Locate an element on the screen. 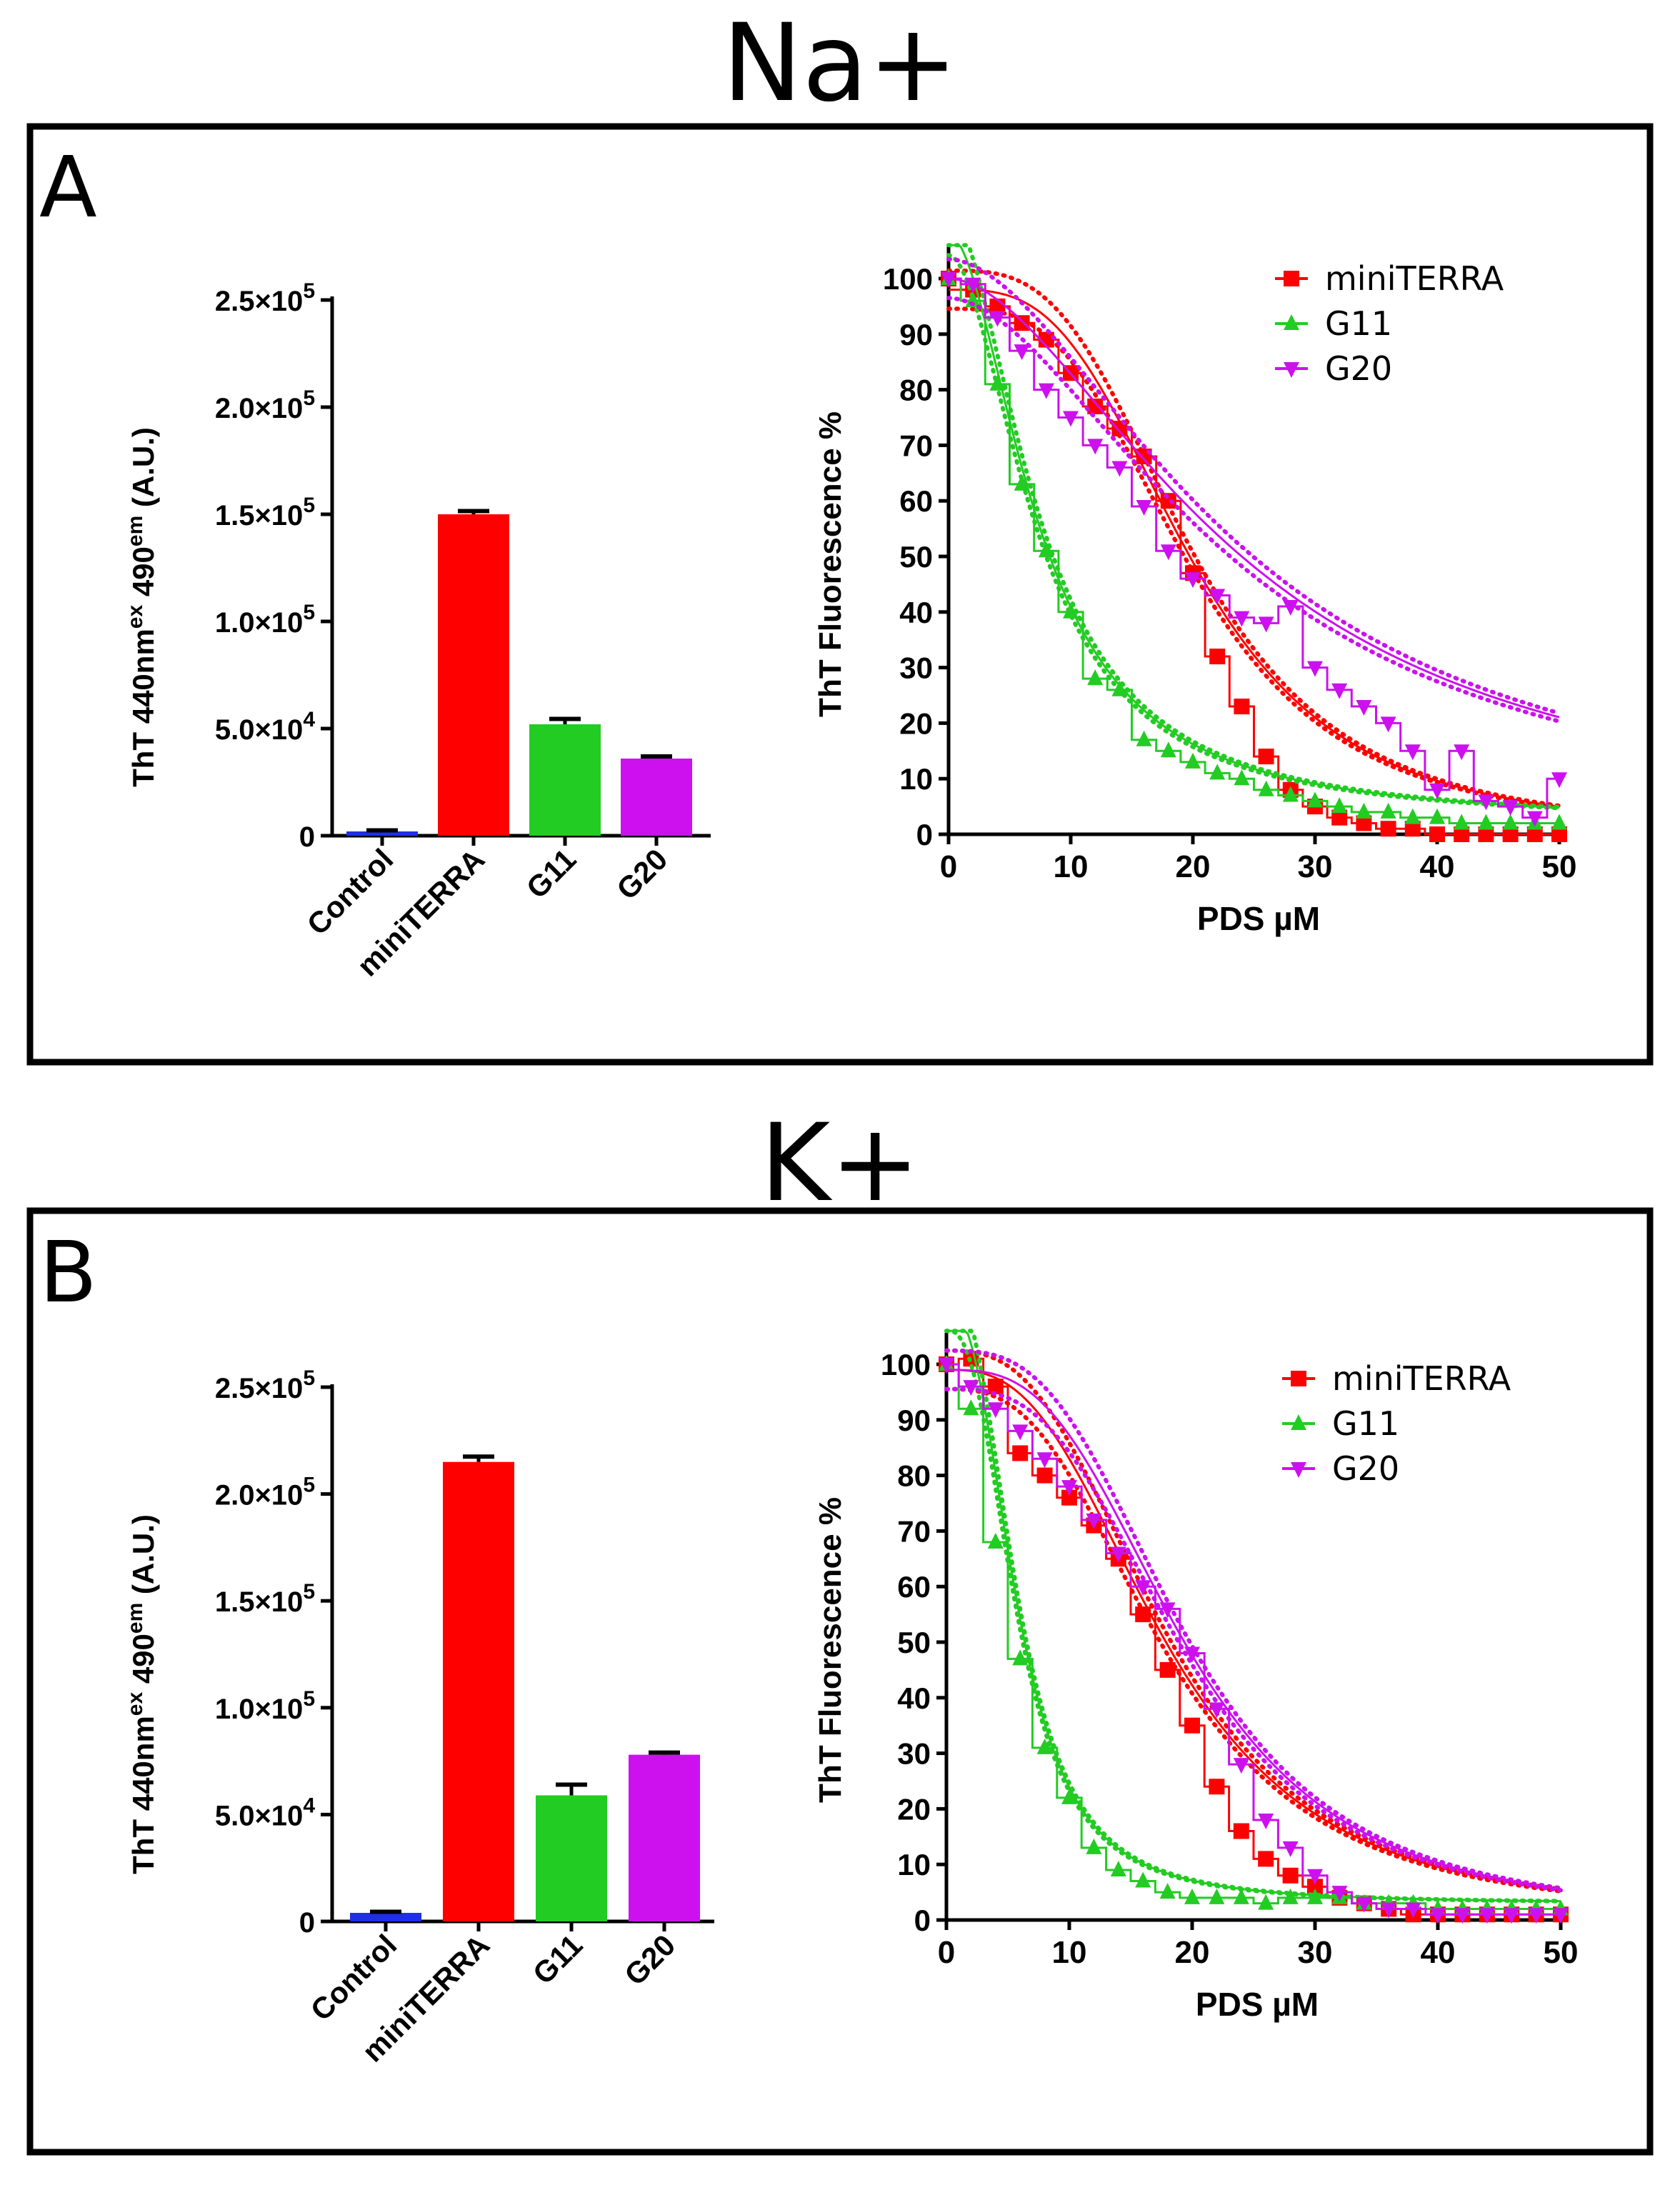 This screenshot has width=1680, height=2185. curve-y-tick-label: 20 is located at coordinates (916, 723).